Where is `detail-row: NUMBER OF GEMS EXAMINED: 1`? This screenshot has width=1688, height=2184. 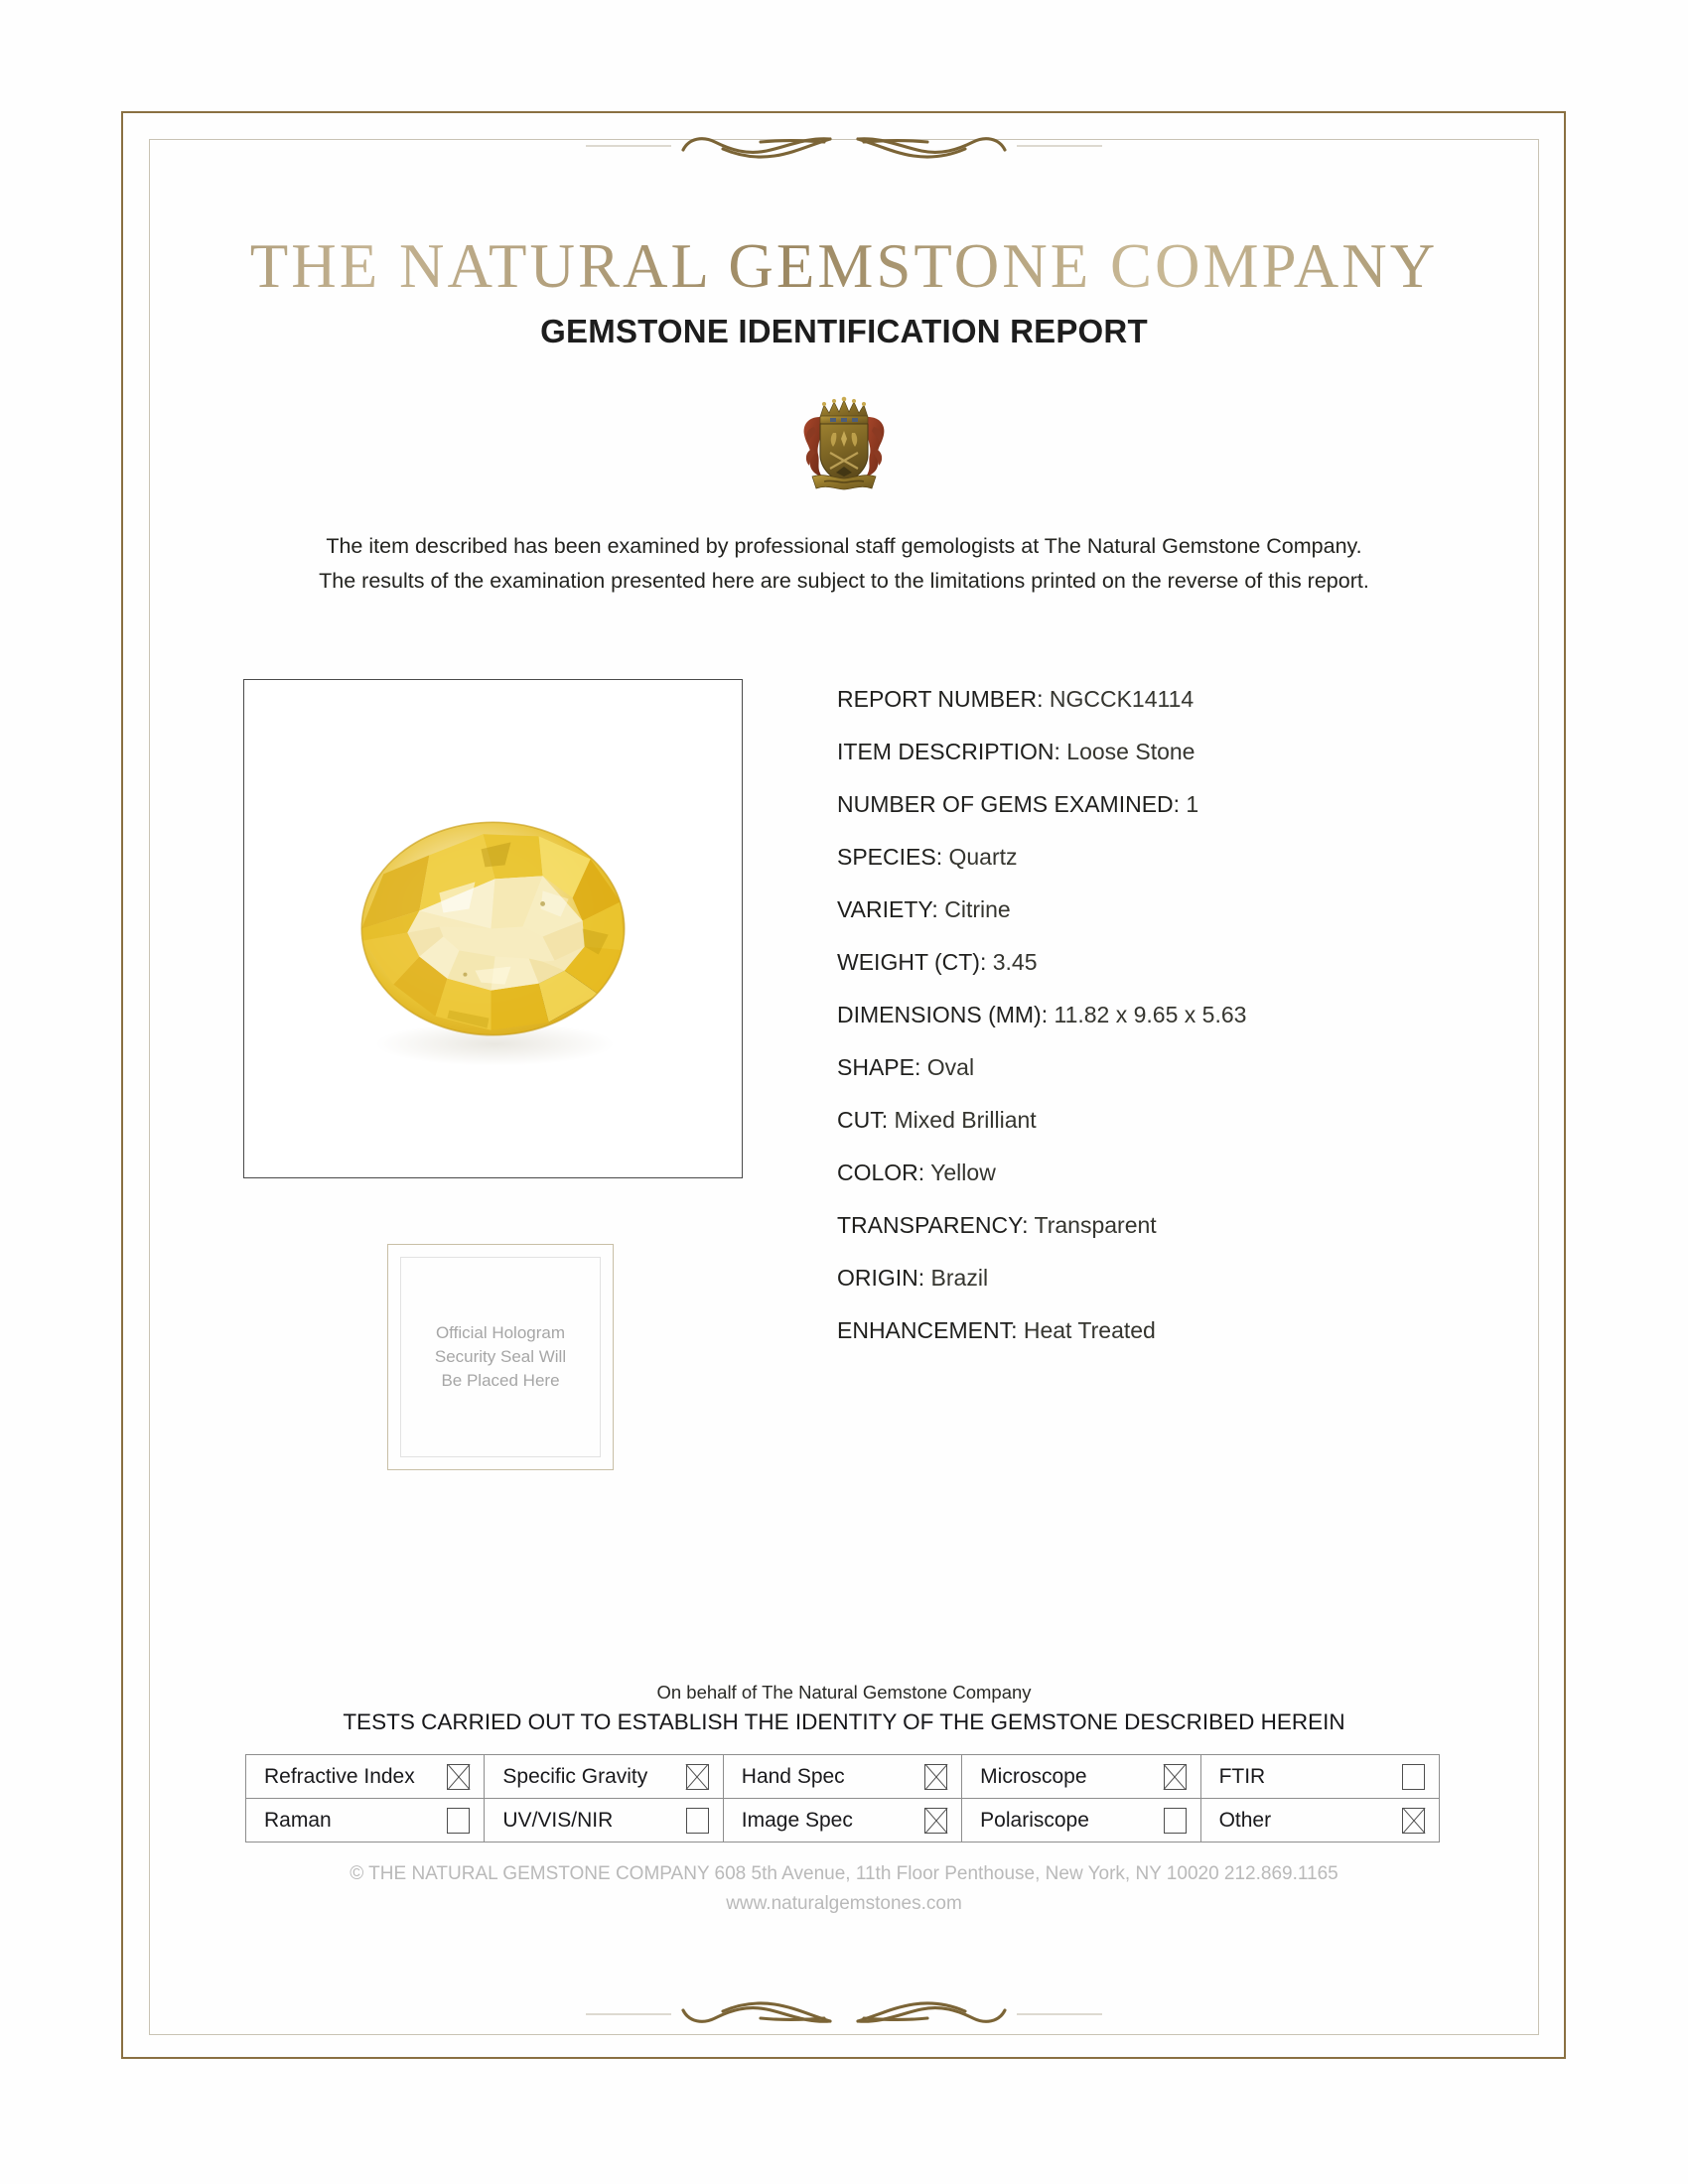 detail-row: NUMBER OF GEMS EXAMINED: 1 is located at coordinates (1155, 804).